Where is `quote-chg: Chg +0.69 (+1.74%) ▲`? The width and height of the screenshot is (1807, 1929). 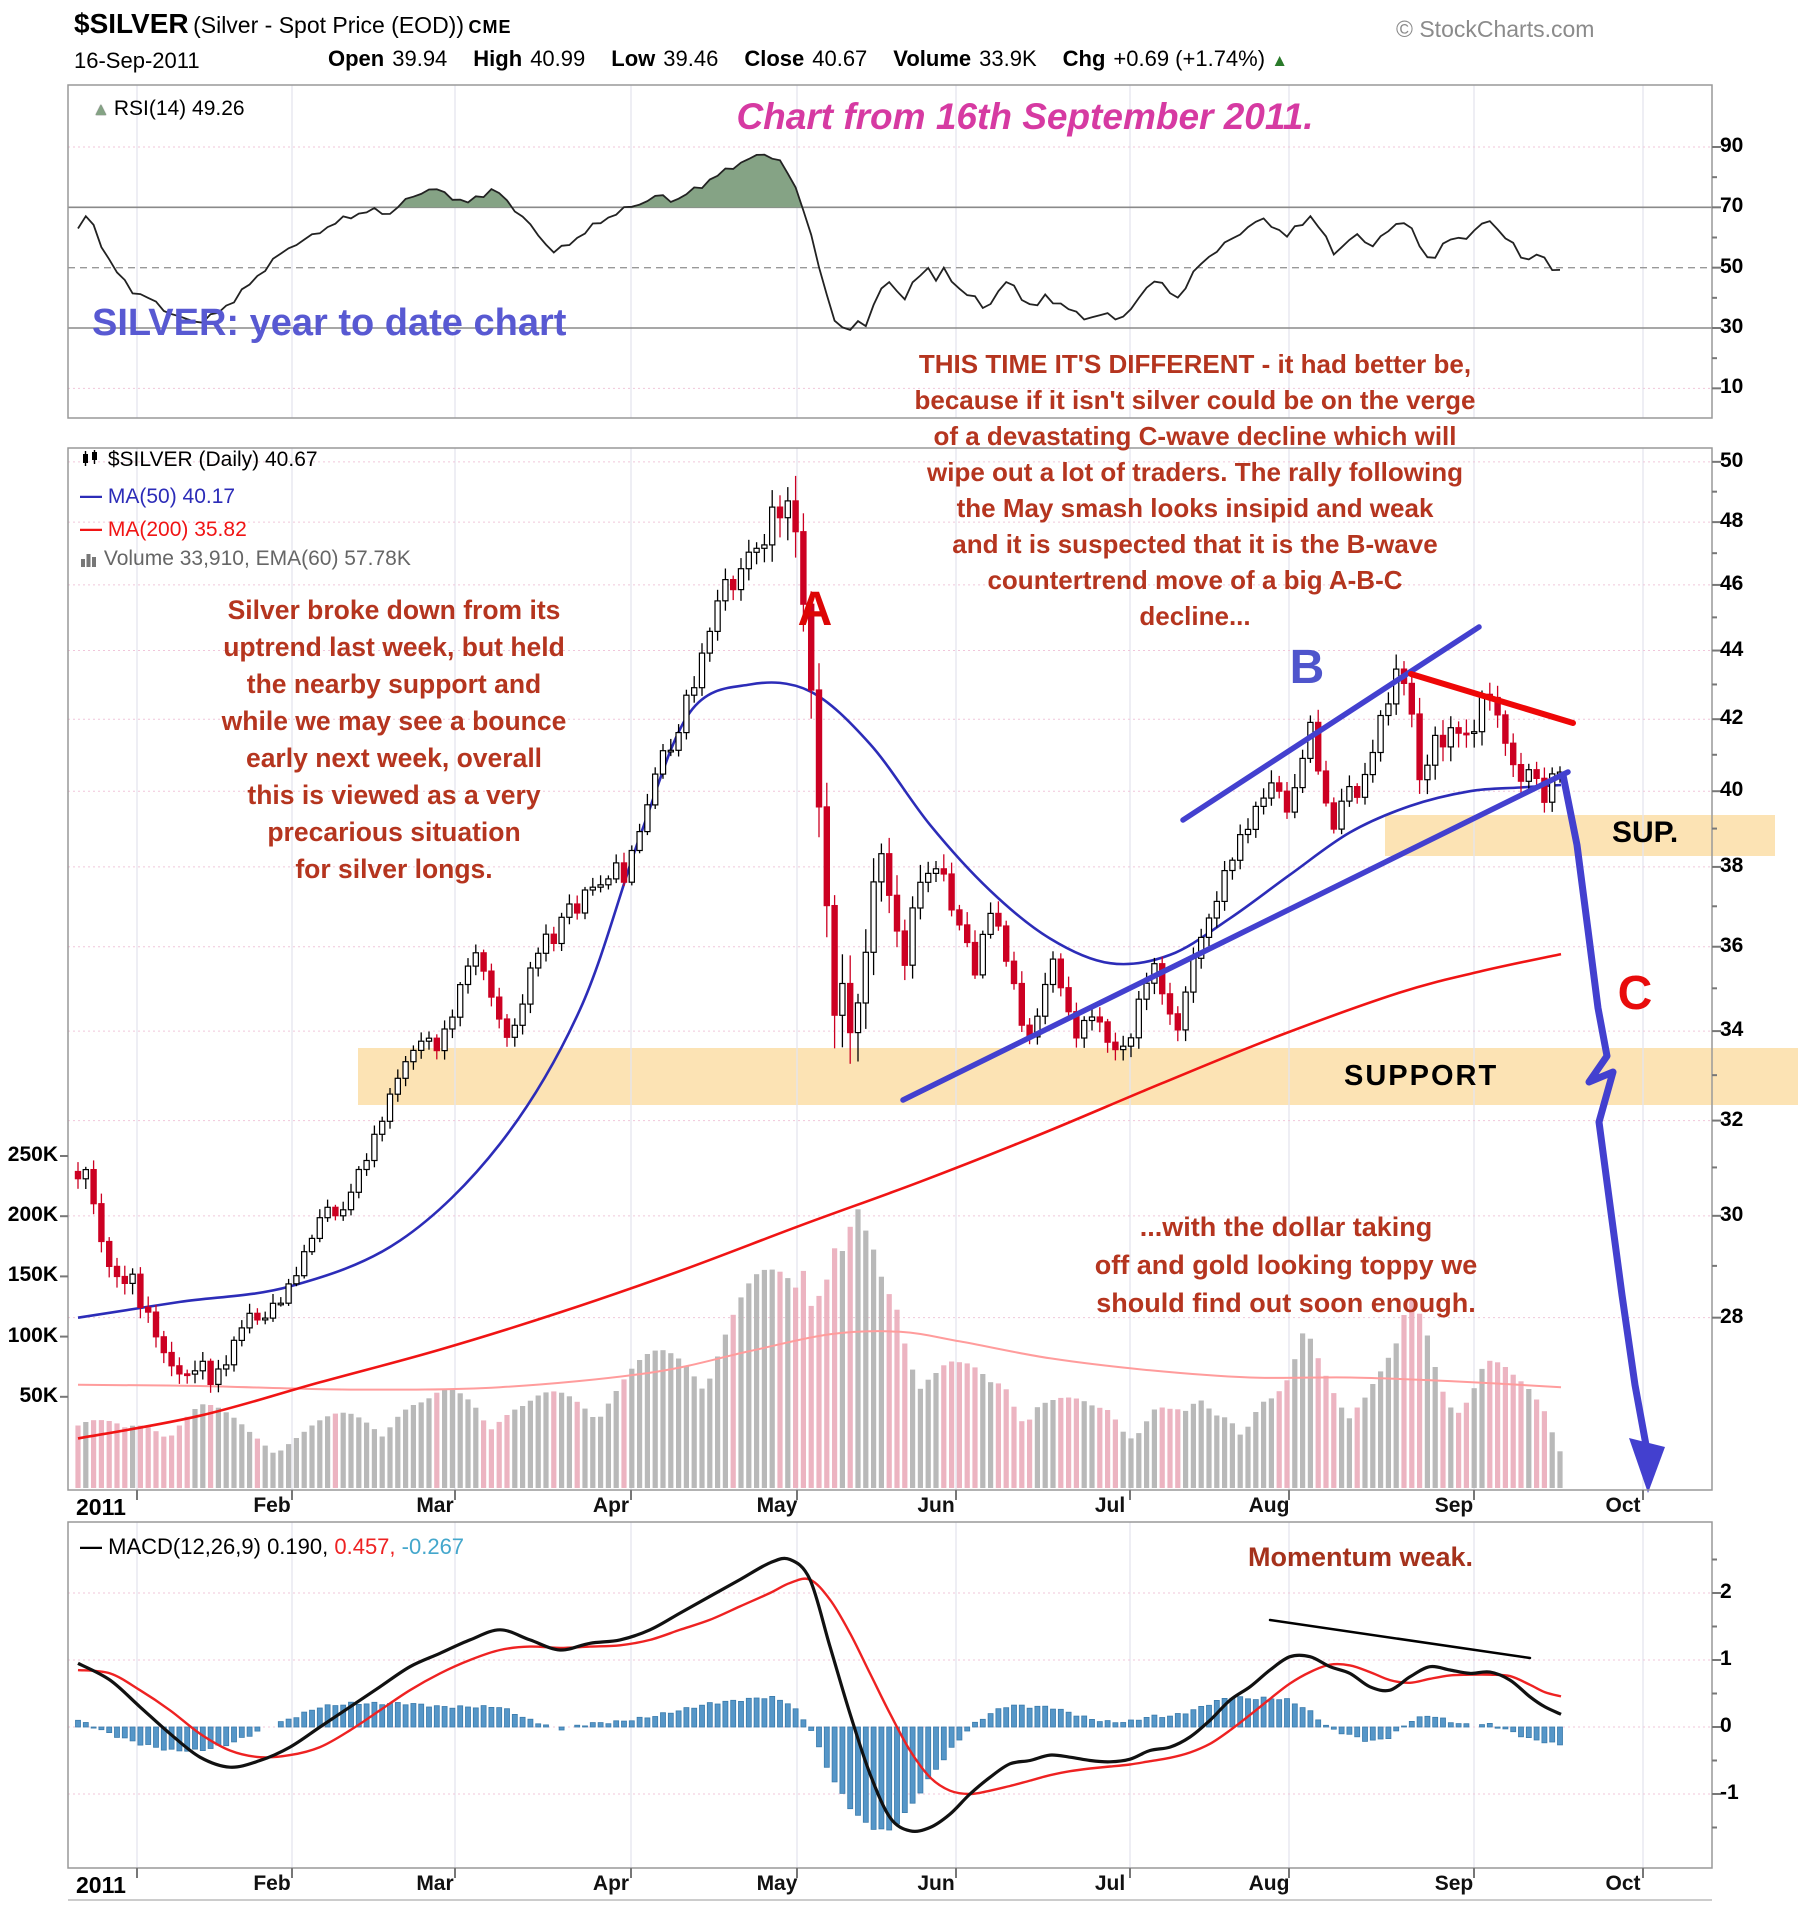
quote-chg: Chg +0.69 (+1.74%) ▲ is located at coordinates (1175, 59).